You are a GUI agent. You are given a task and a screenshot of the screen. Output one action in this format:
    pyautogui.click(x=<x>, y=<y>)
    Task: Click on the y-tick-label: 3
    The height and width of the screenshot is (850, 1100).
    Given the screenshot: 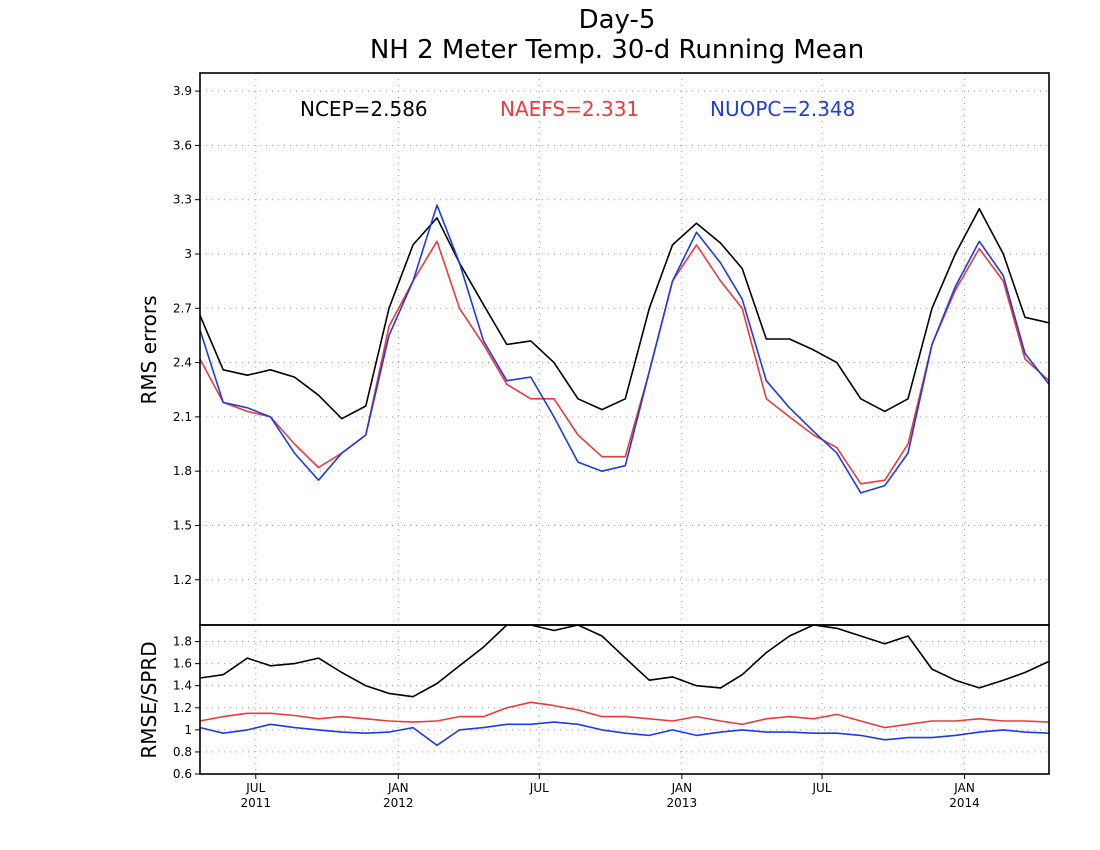 What is the action you would take?
    pyautogui.click(x=188, y=254)
    